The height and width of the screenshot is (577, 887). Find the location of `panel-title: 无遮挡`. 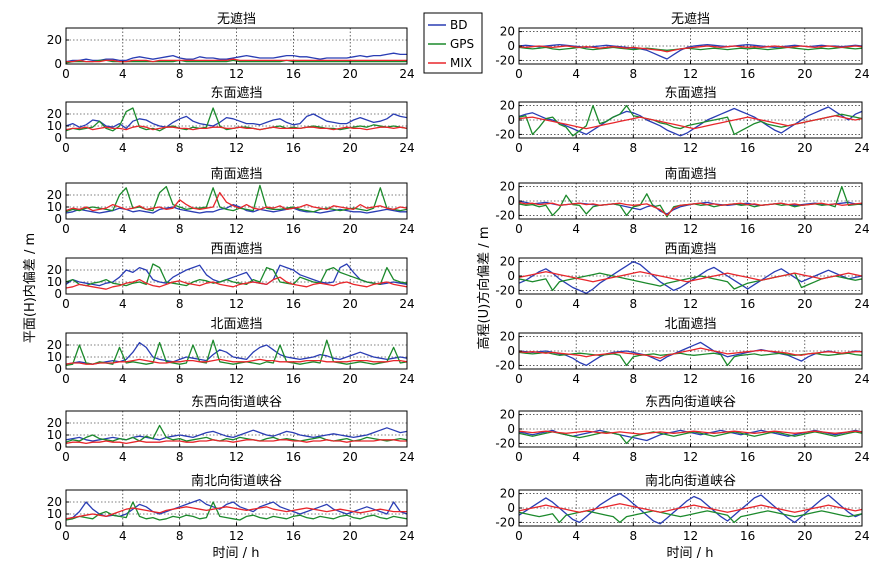

panel-title: 无遮挡 is located at coordinates (236, 19).